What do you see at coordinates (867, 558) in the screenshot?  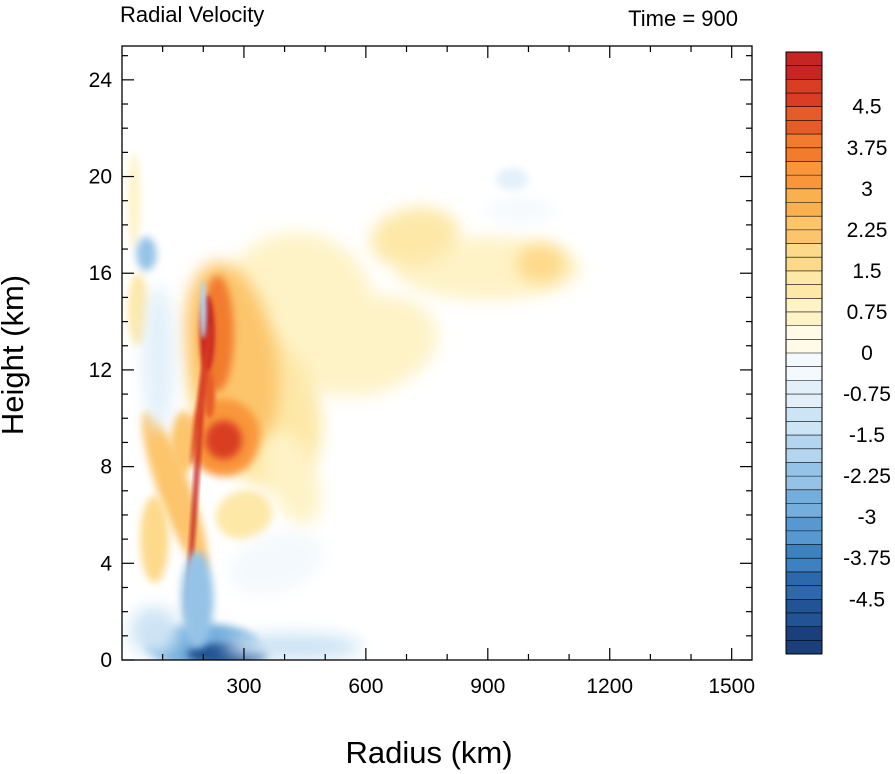 I see `colorbar-label: -3.75` at bounding box center [867, 558].